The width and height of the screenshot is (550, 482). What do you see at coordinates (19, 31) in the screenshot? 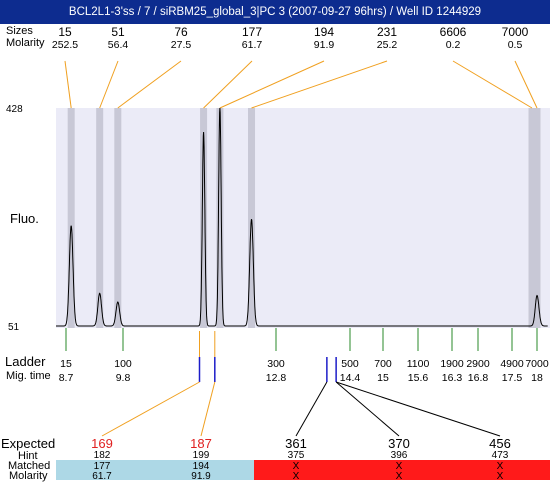
I see `sizes-label: Sizes` at bounding box center [19, 31].